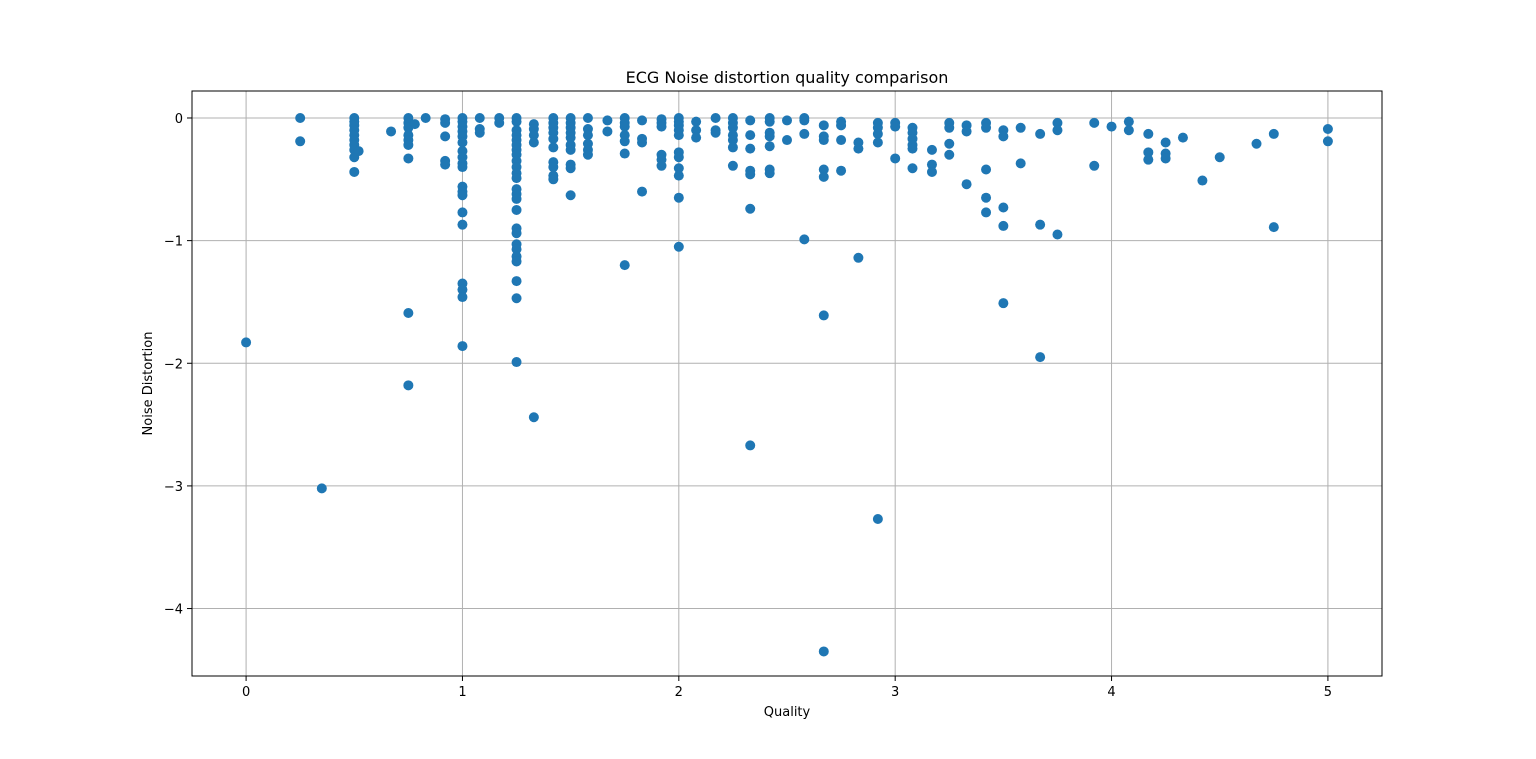 The width and height of the screenshot is (1536, 759). I want to click on x-tick-label: 4, so click(1111, 692).